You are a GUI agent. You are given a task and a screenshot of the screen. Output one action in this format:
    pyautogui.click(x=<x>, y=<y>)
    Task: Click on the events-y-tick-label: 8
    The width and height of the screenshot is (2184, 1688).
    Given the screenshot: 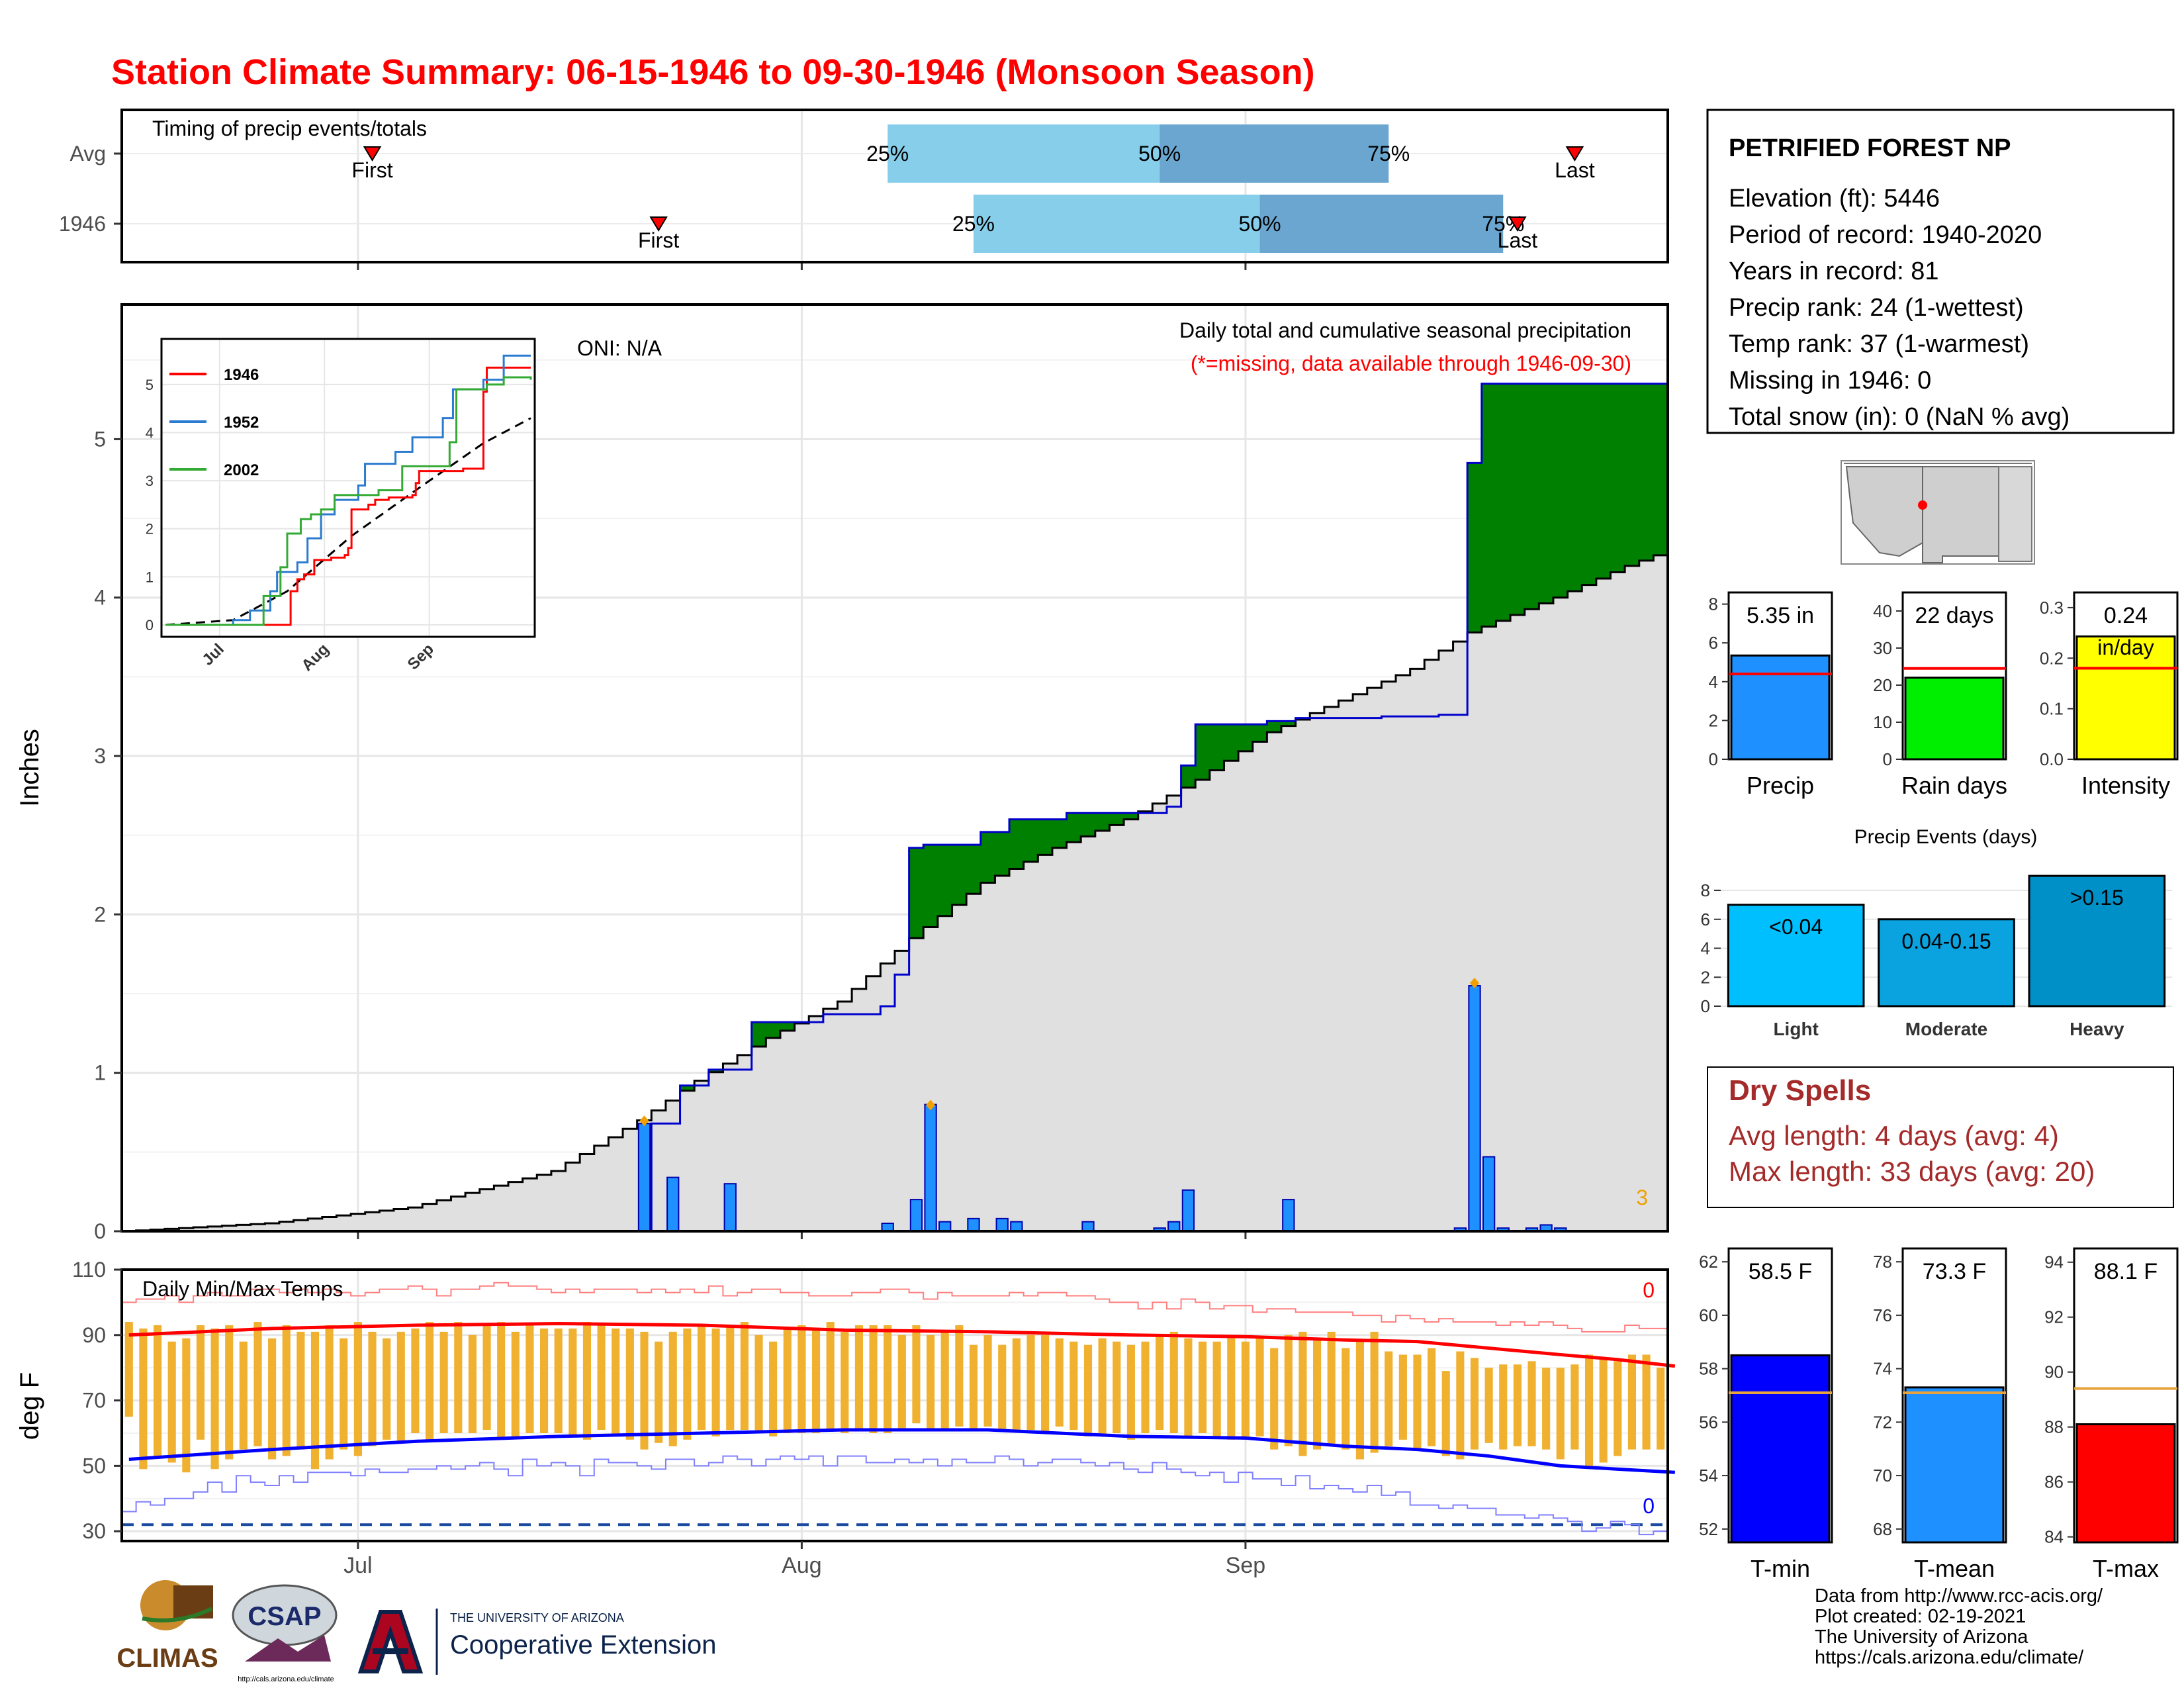 What is the action you would take?
    pyautogui.click(x=1706, y=890)
    